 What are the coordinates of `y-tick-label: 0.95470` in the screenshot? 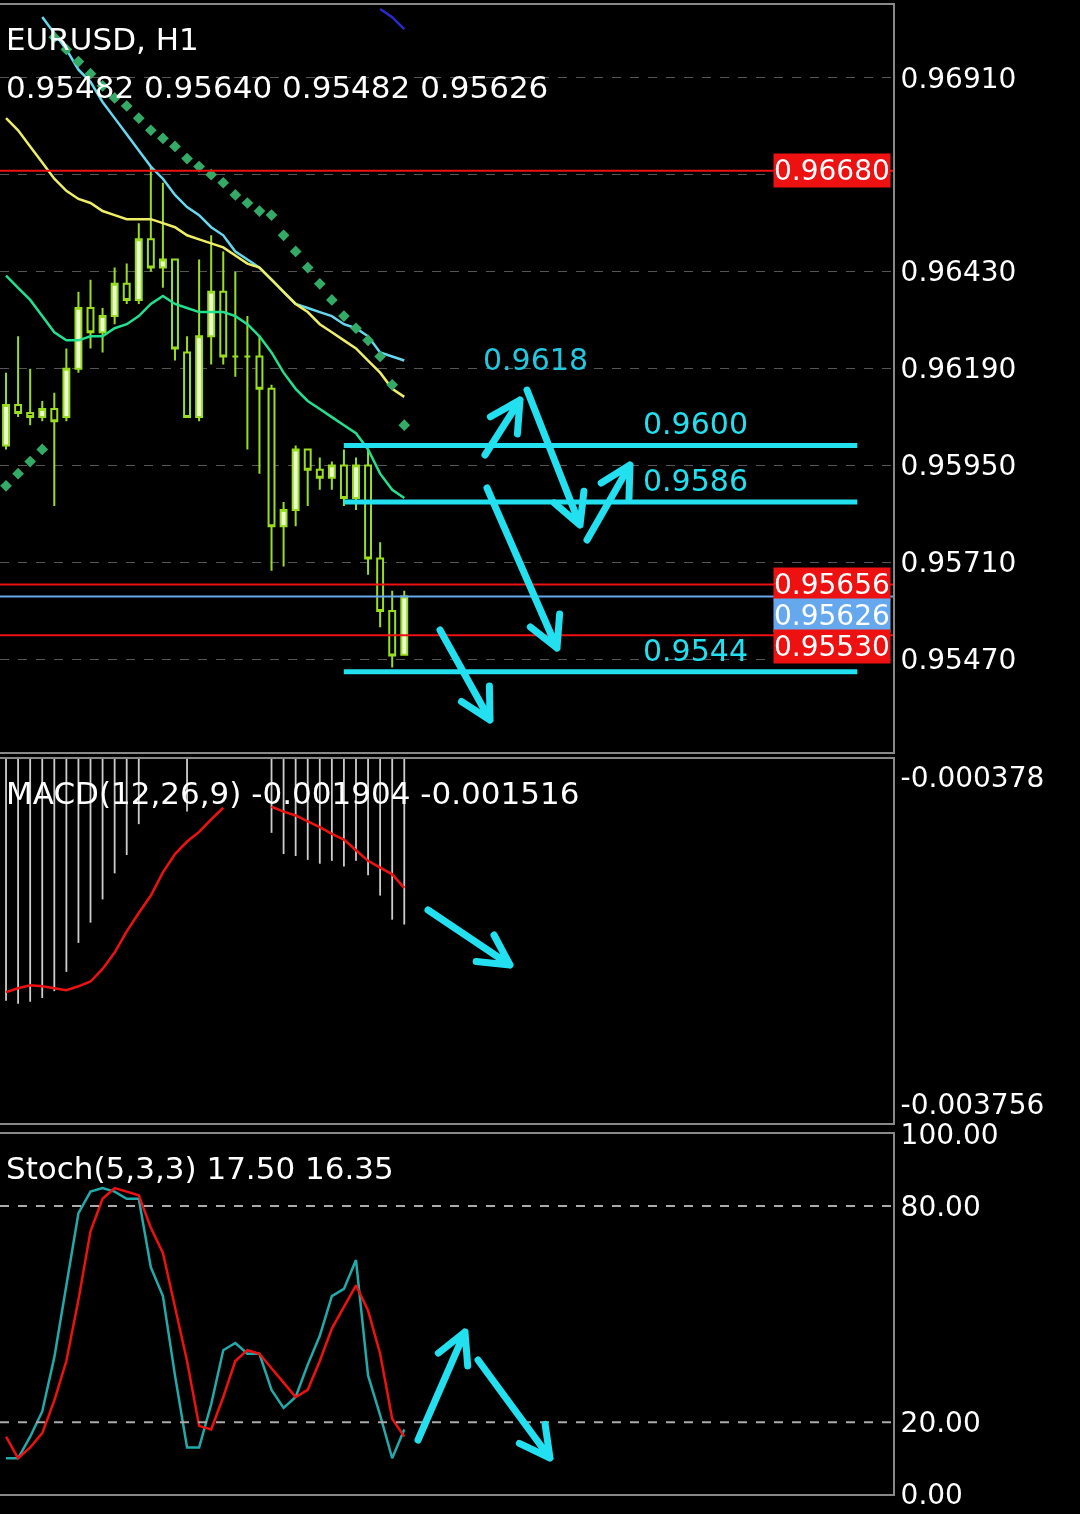 It's located at (958, 660).